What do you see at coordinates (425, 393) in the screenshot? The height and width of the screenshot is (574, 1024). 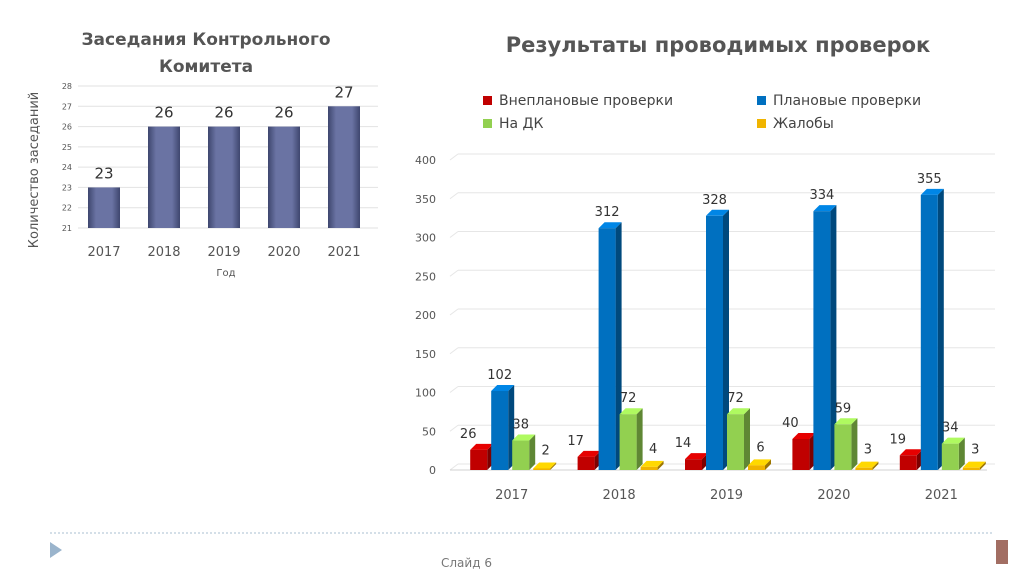 I see `y-tick-label: 100` at bounding box center [425, 393].